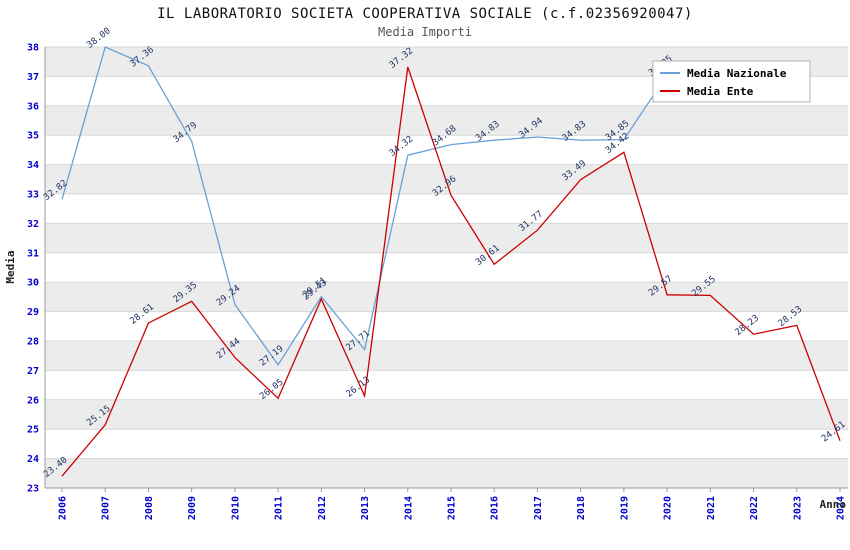 This screenshot has height=550, width=850. What do you see at coordinates (425, 32) in the screenshot?
I see `chart-subtitle: Media Importi` at bounding box center [425, 32].